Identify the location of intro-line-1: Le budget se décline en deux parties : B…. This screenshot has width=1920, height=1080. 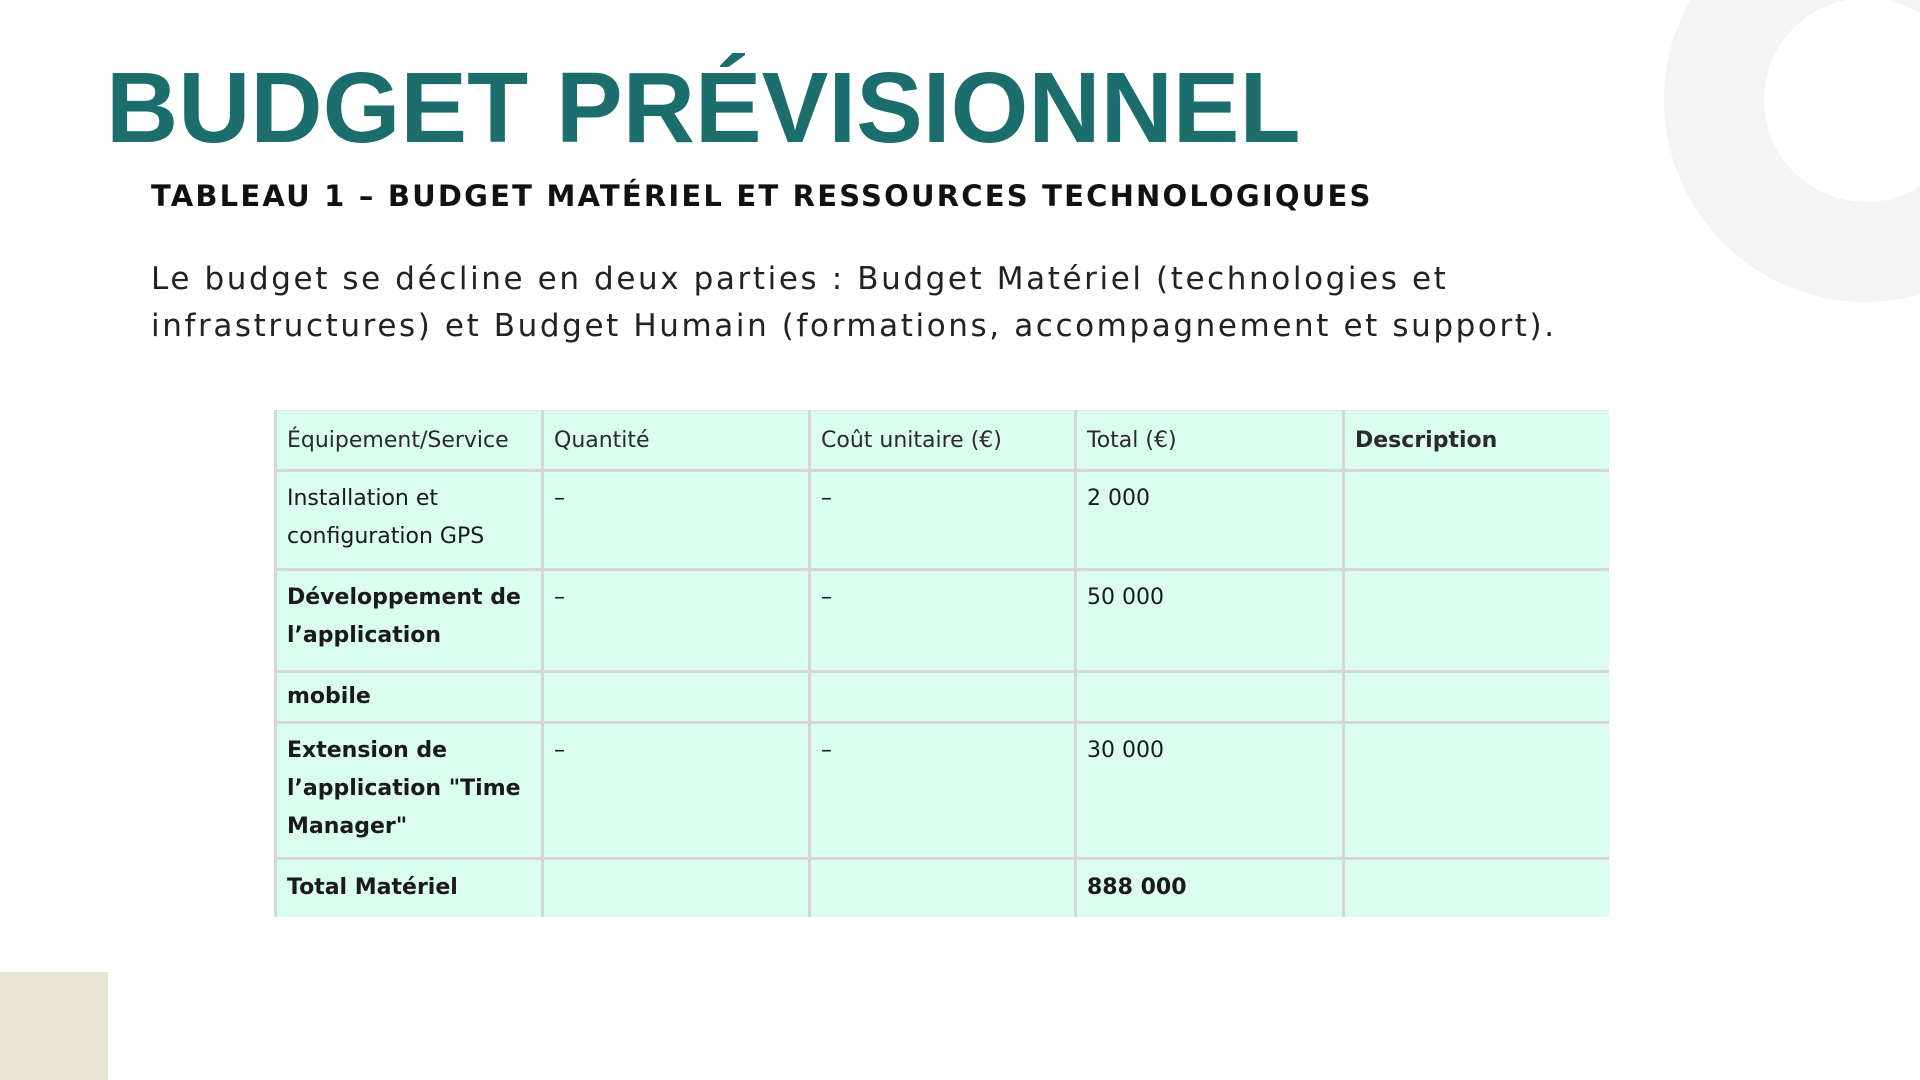
(800, 279).